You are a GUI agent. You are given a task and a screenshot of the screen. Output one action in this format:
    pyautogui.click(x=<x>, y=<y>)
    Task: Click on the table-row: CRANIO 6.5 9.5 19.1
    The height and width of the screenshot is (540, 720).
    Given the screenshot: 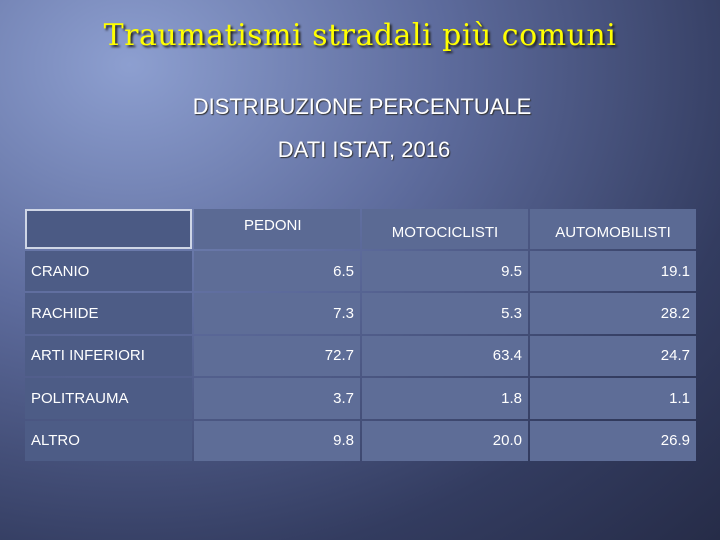 What is the action you would take?
    pyautogui.click(x=360, y=271)
    